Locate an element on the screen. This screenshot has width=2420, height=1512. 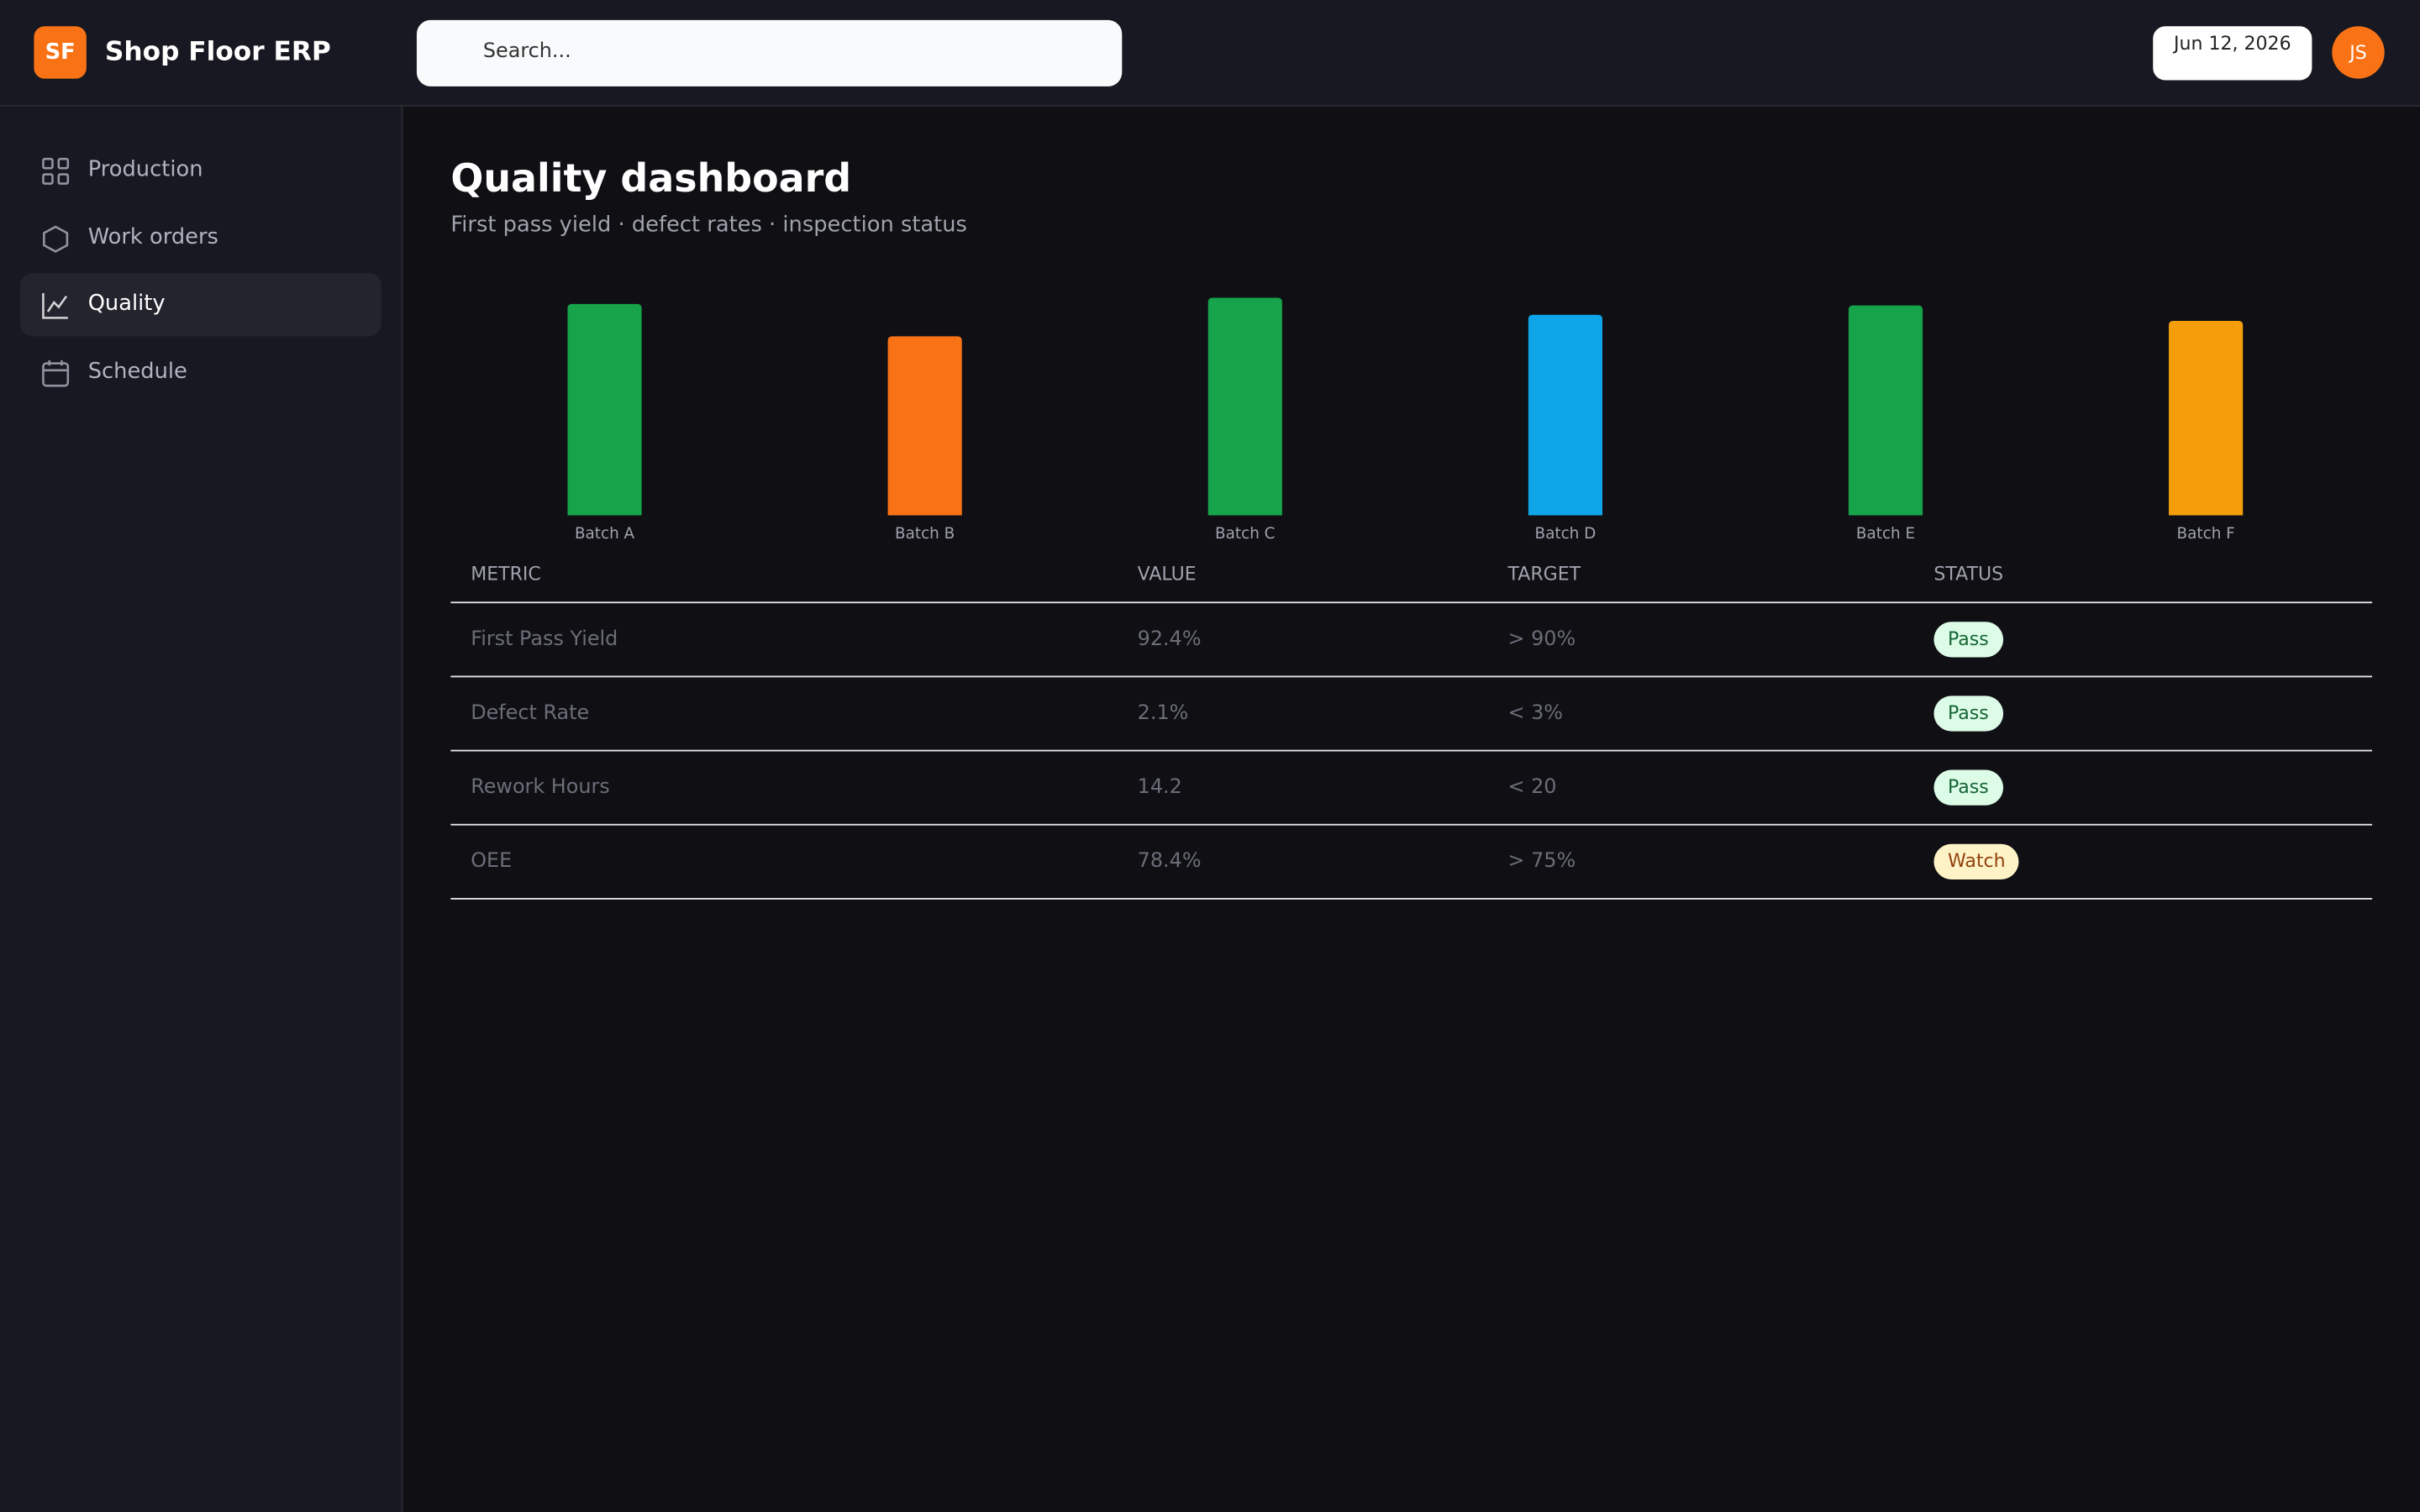
app-name: Shop Floor ERP is located at coordinates (218, 52).